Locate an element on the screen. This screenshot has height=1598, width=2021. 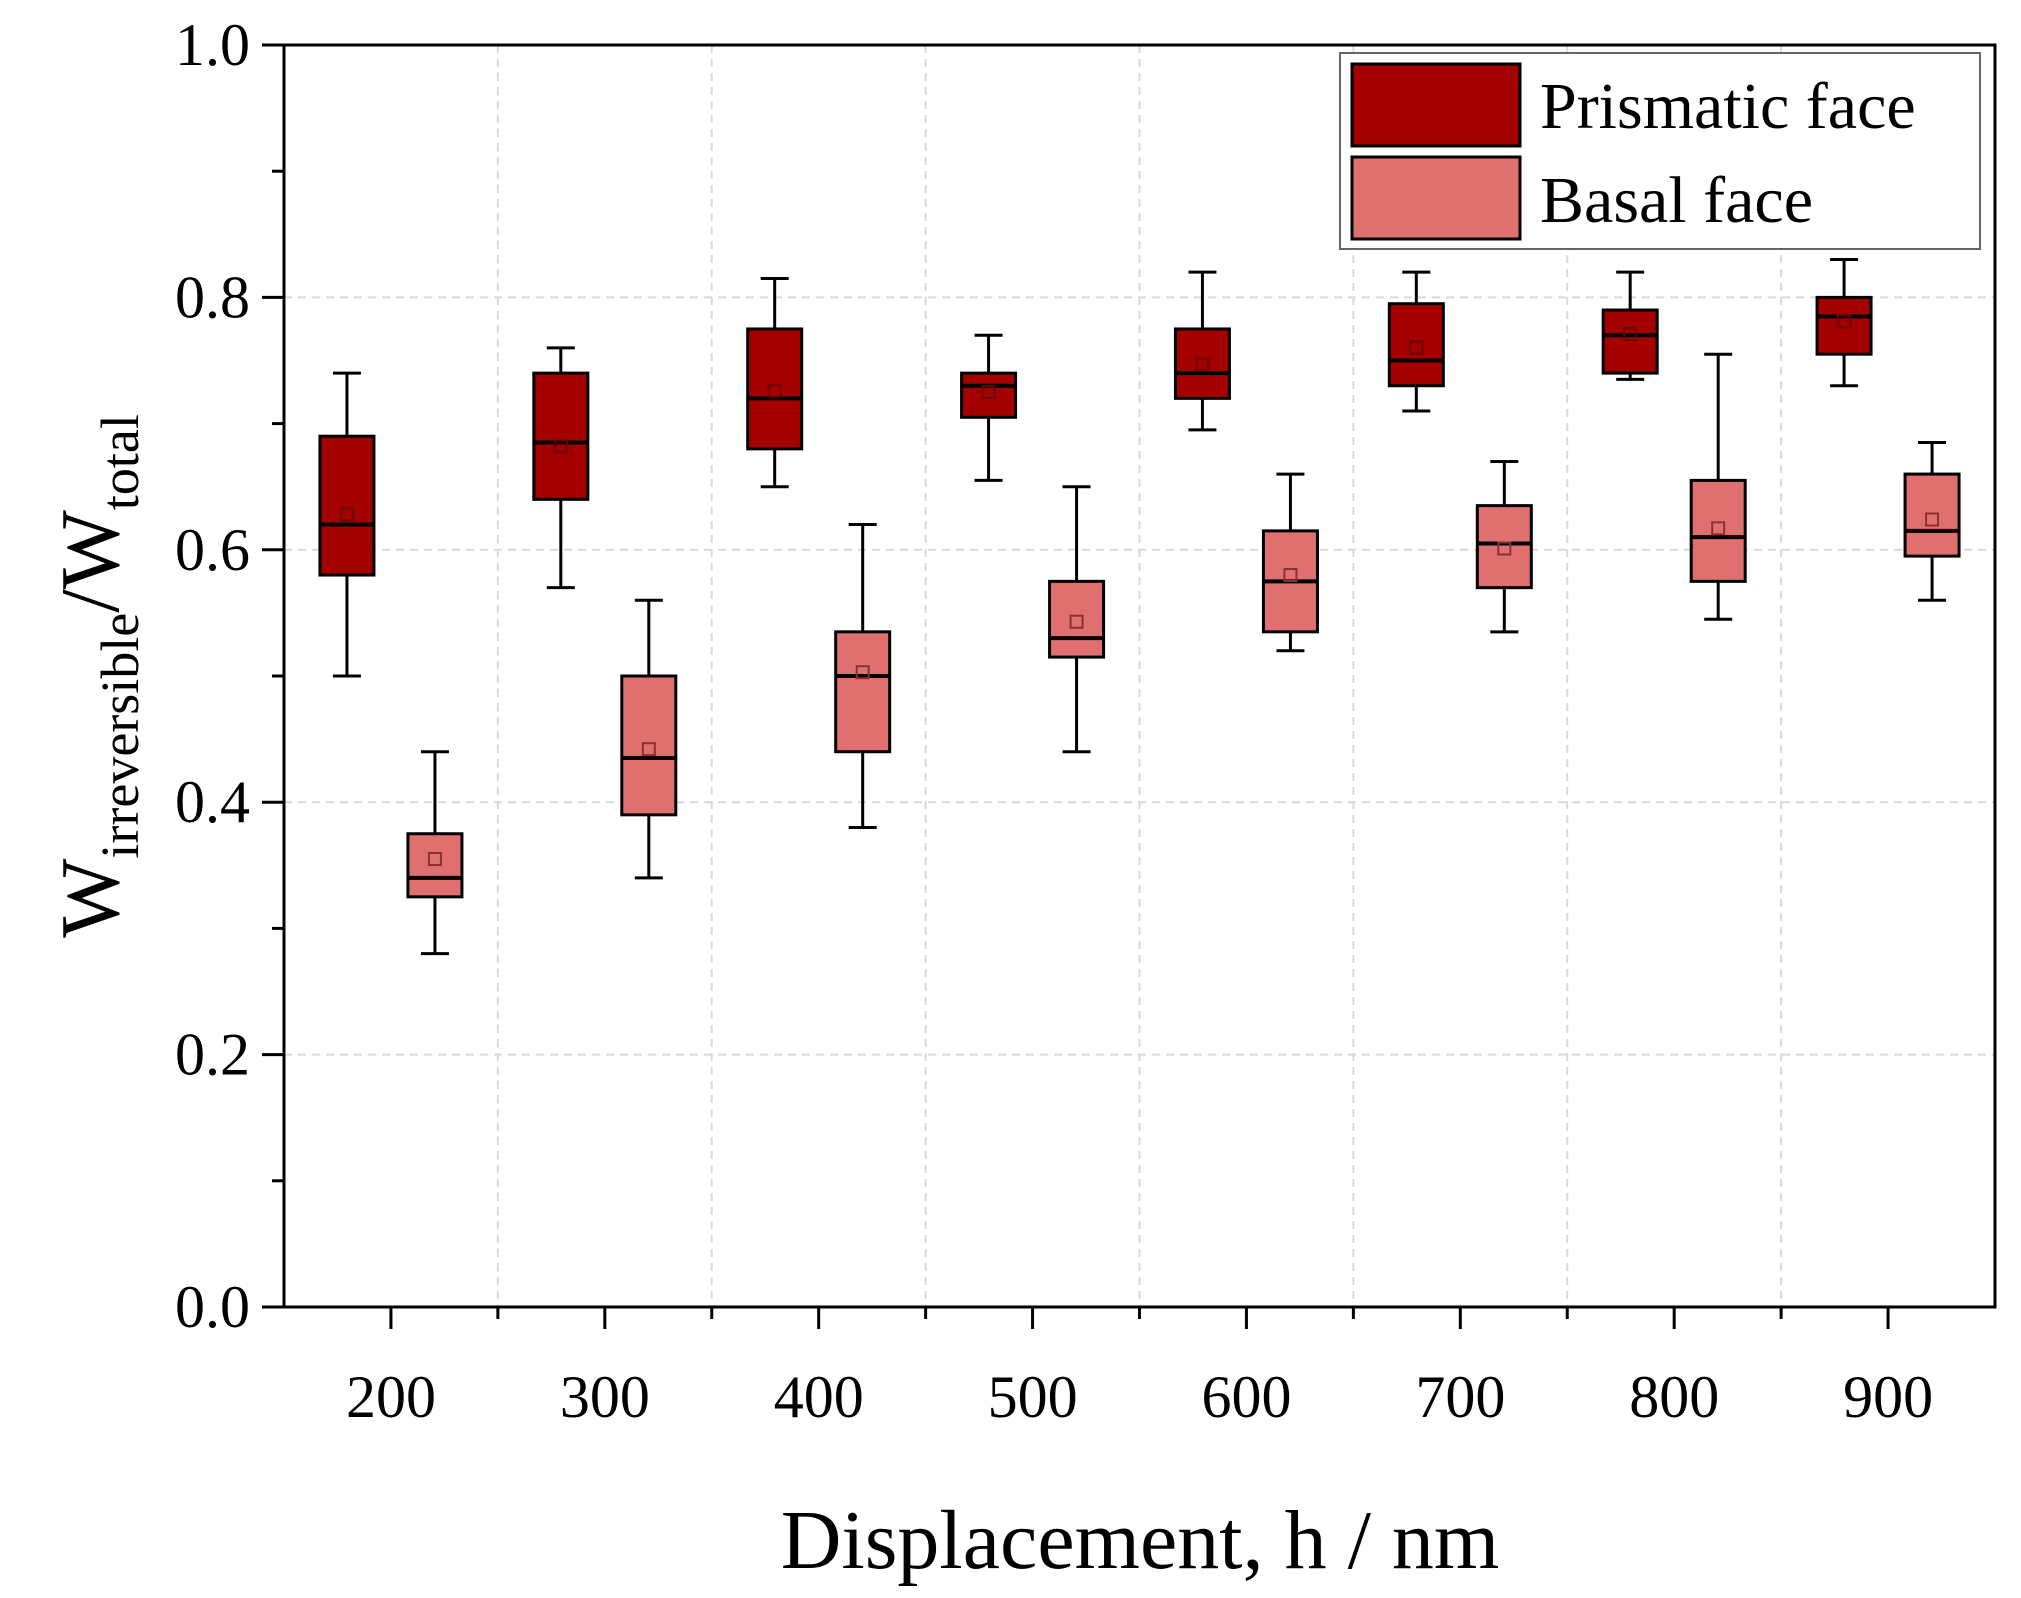
x-tick-label: 800 is located at coordinates (1674, 1397).